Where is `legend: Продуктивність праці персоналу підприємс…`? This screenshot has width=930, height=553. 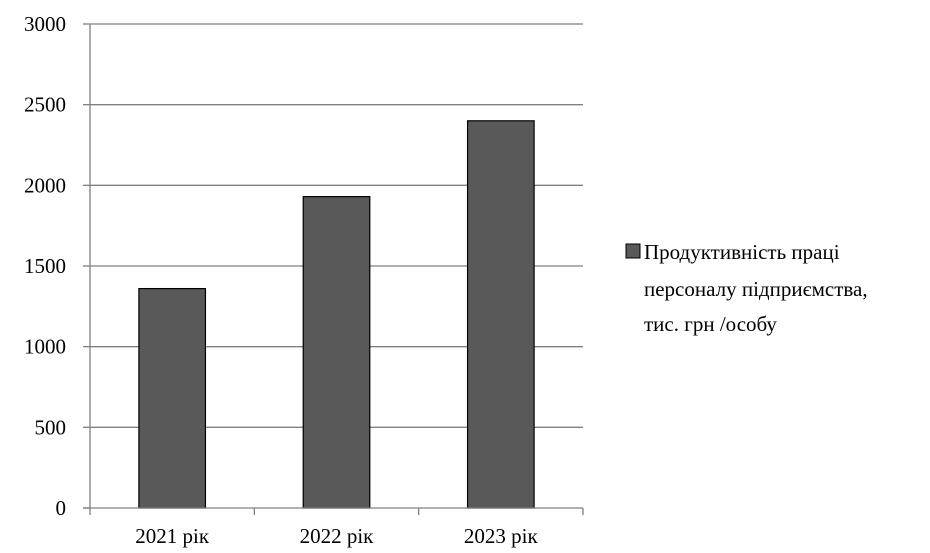 legend: Продуктивність праці персоналу підприємс… is located at coordinates (746, 288).